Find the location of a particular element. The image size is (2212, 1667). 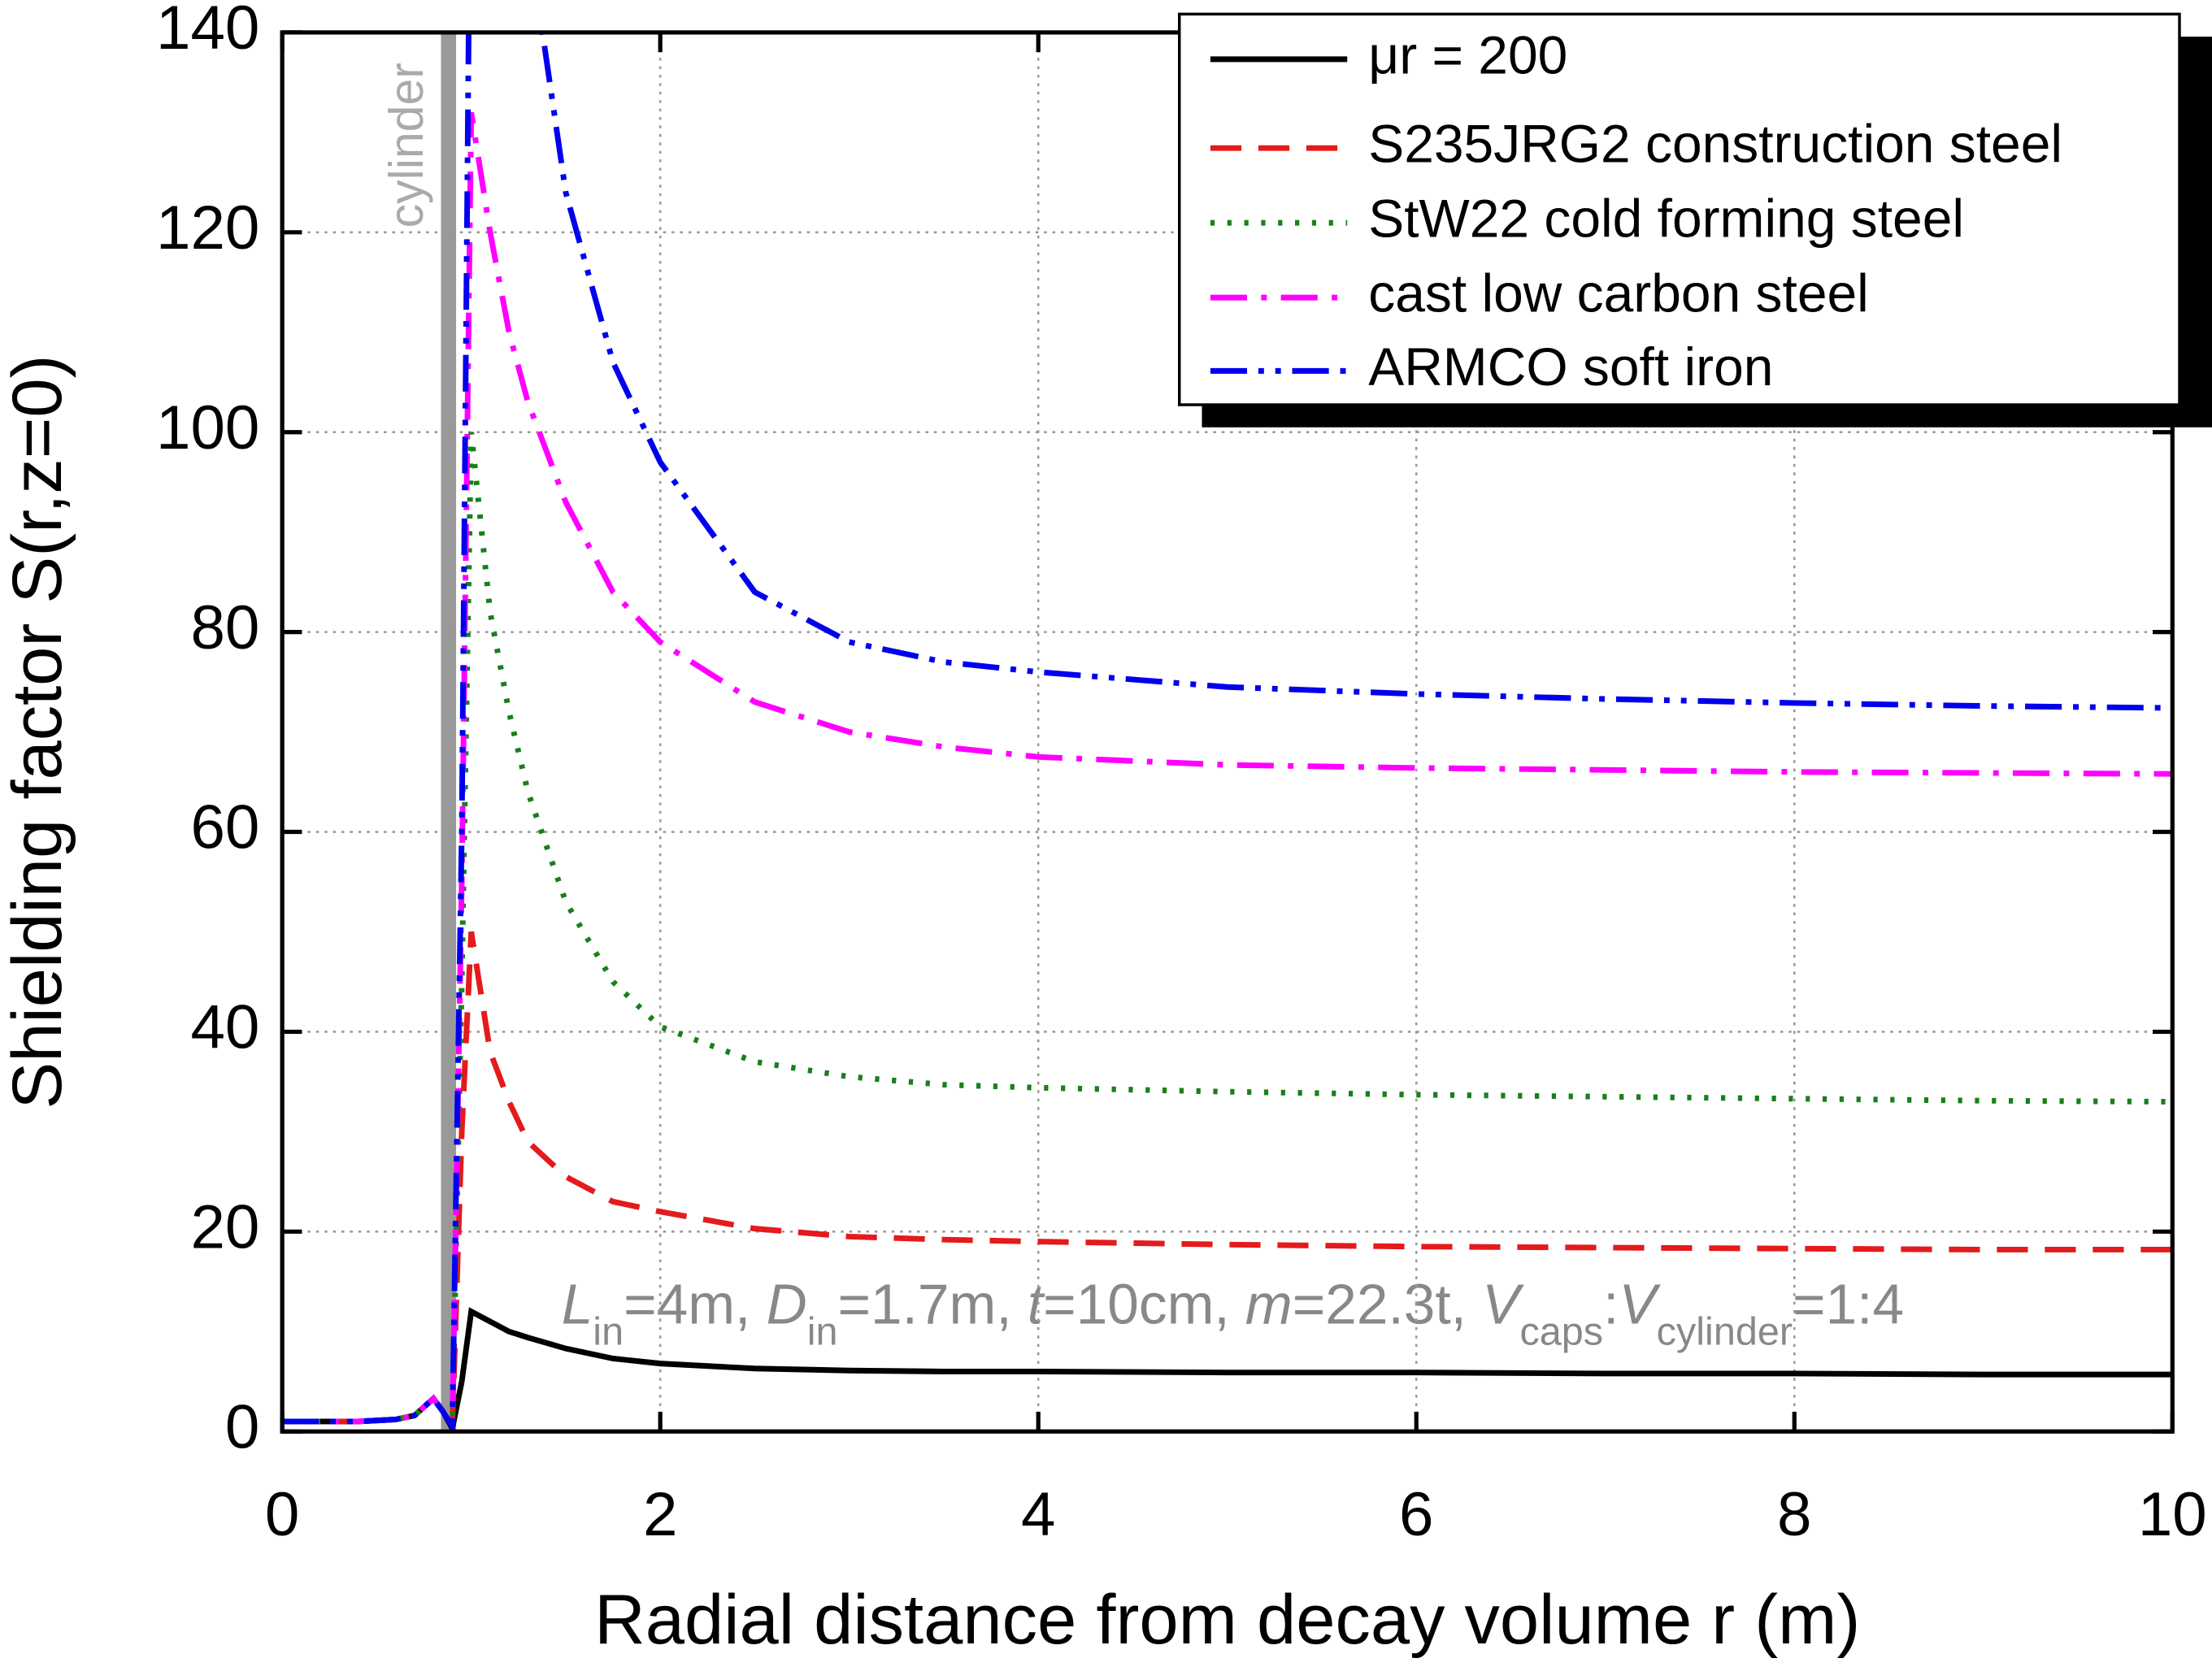

annotation-part: t is located at coordinates (1036, 1304).